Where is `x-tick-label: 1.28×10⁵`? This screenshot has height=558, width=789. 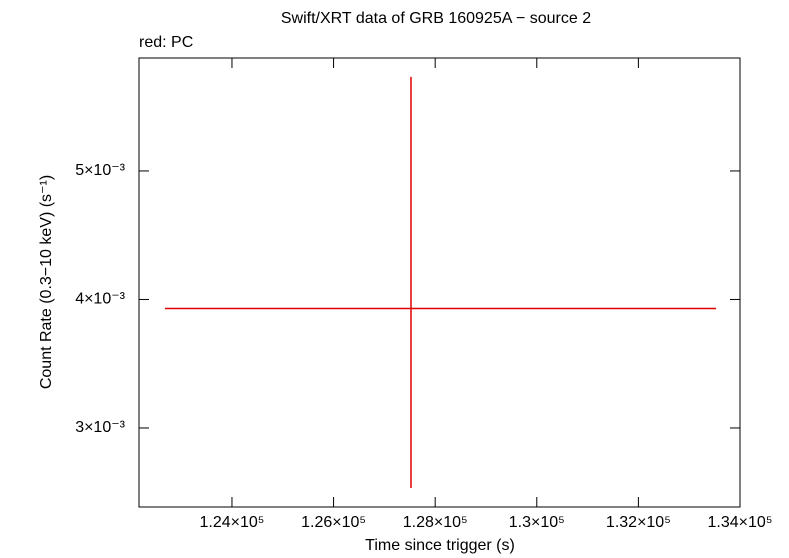
x-tick-label: 1.28×10⁵ is located at coordinates (435, 522).